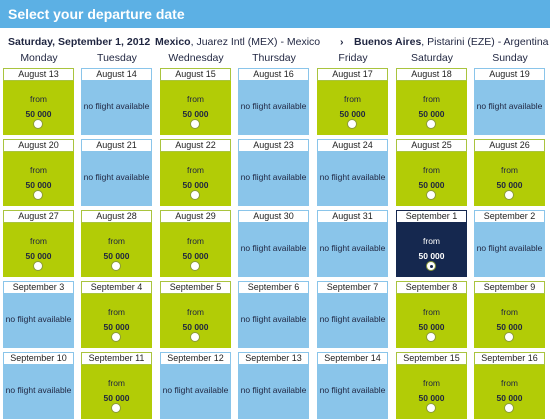  Describe the element at coordinates (352, 74) in the screenshot. I see `date-label: August 17` at that location.